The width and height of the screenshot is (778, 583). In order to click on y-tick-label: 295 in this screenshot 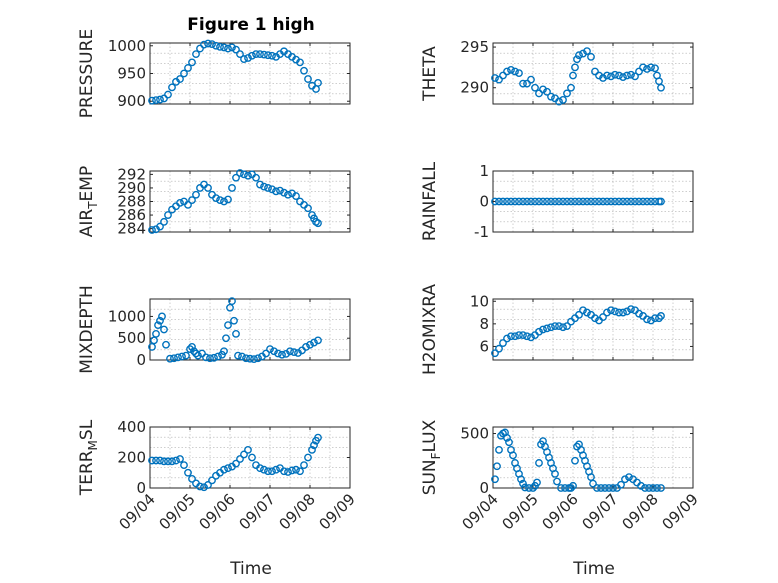, I will do `click(474, 47)`.